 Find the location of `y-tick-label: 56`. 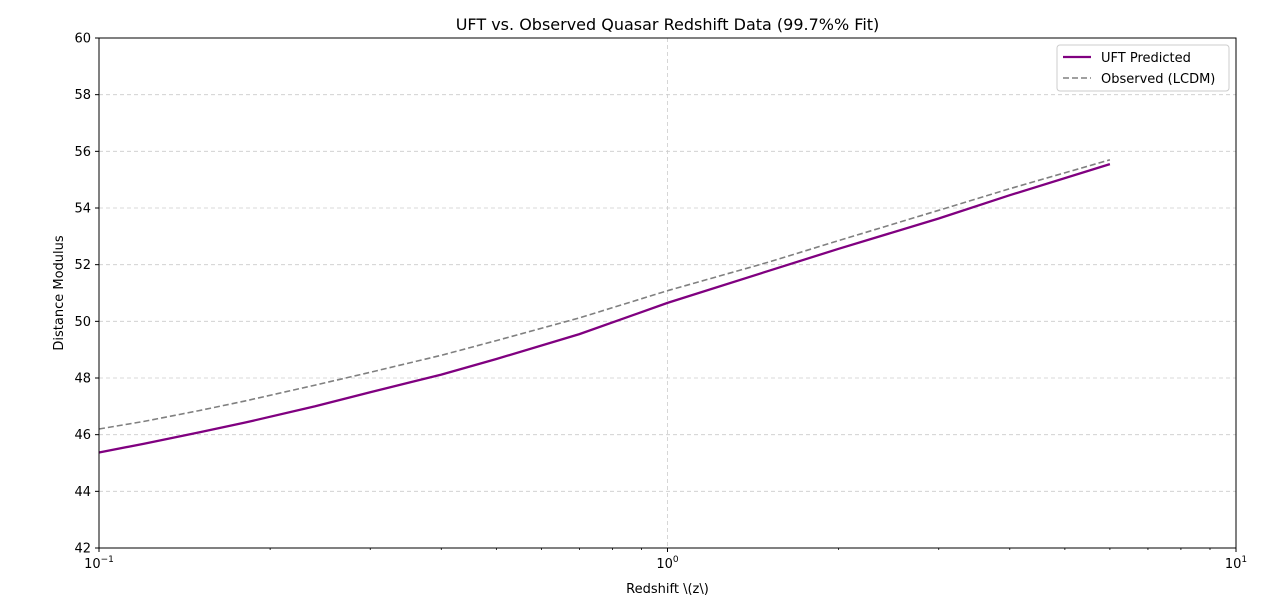

y-tick-label: 56 is located at coordinates (82, 152).